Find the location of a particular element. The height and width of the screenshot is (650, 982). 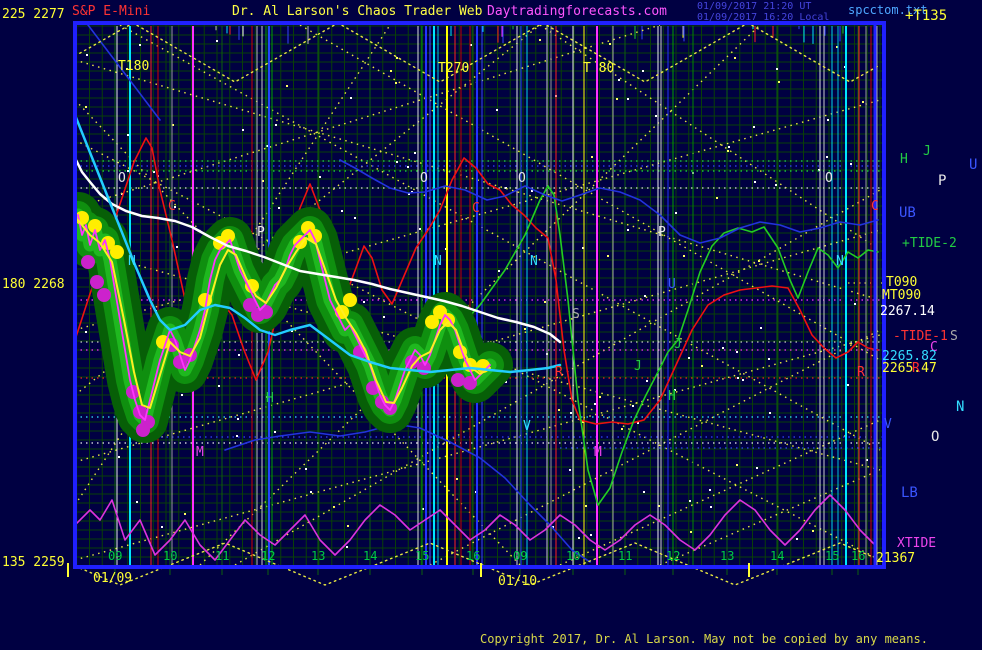

right-margin-label: +TIDE-2 is located at coordinates (929, 243).